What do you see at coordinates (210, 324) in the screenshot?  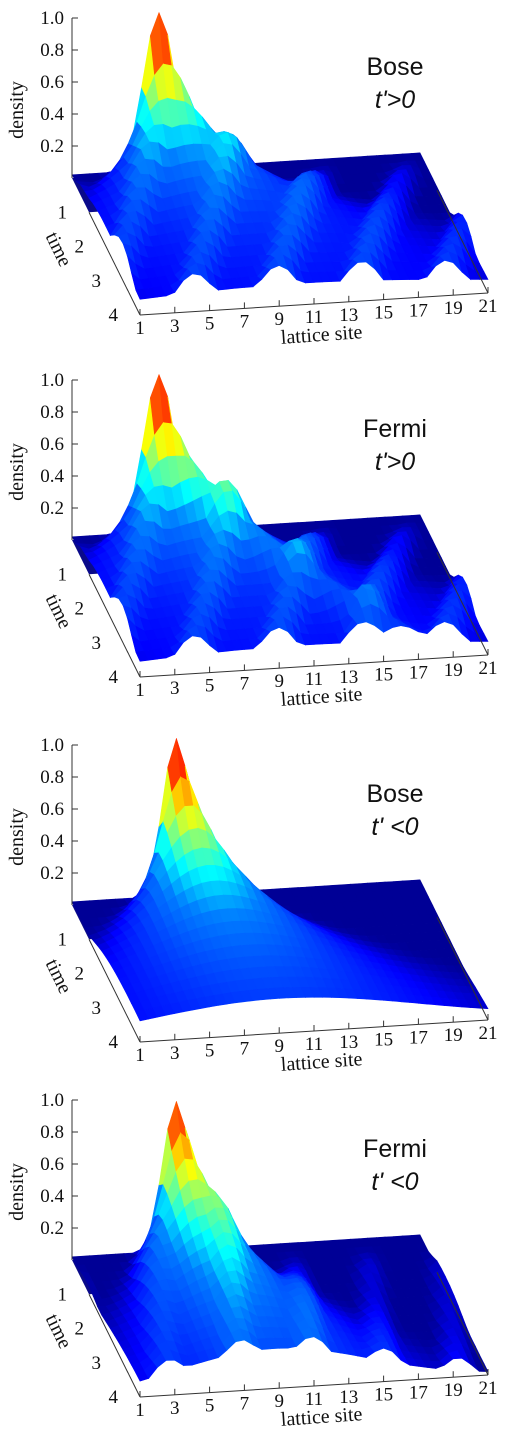 I see `x-tick-label: 5` at bounding box center [210, 324].